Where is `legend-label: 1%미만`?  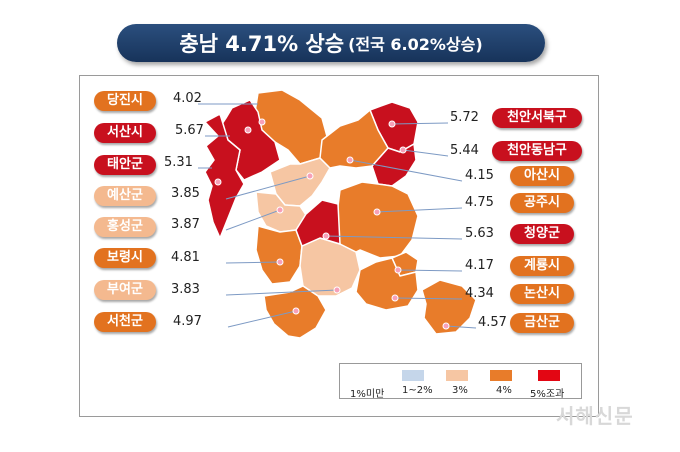 legend-label: 1%미만 is located at coordinates (367, 394).